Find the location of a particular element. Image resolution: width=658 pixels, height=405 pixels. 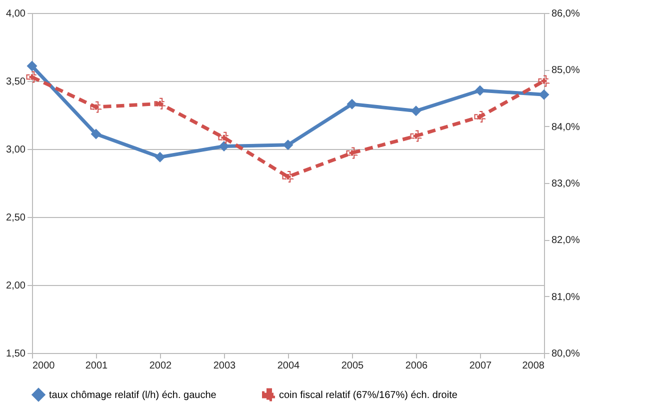

y2-tick-label: 81,0% is located at coordinates (566, 297).